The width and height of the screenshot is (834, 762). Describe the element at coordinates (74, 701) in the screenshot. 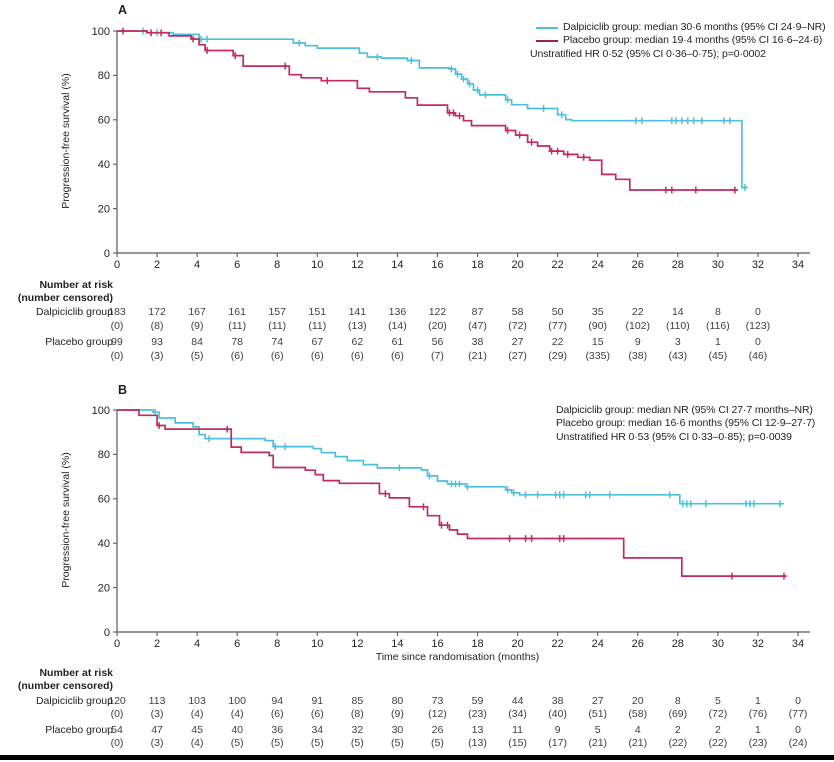

I see `risk-table-b-group-dalpiciclib: Dalpiciclib group` at that location.